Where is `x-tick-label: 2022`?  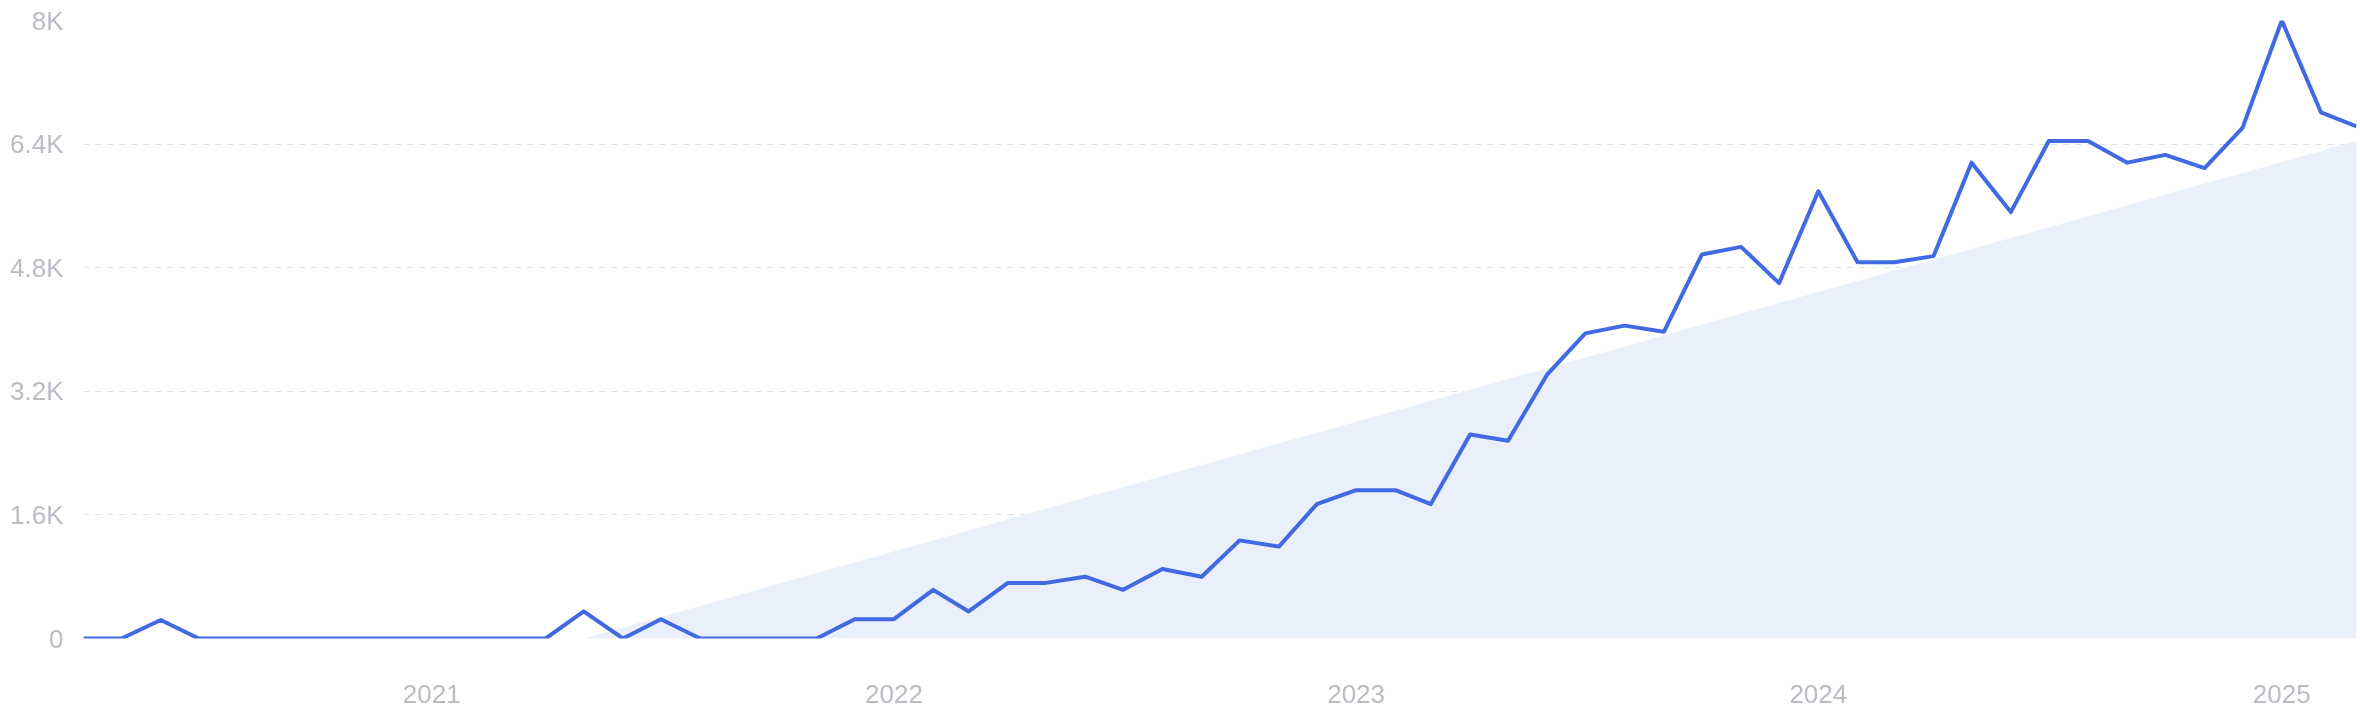 x-tick-label: 2022 is located at coordinates (894, 693).